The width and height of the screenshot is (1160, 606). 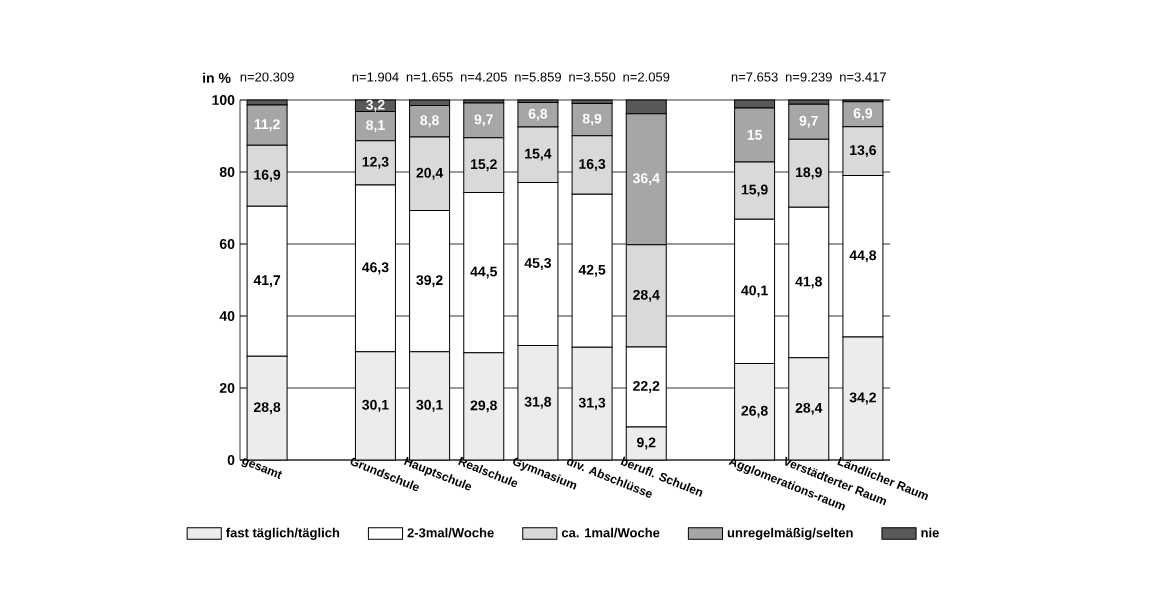 I want to click on data-label: 26,8, so click(x=754, y=411).